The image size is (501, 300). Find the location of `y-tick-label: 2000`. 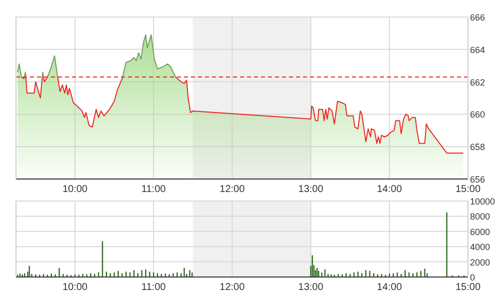

y-tick-label: 2000 is located at coordinates (480, 262).